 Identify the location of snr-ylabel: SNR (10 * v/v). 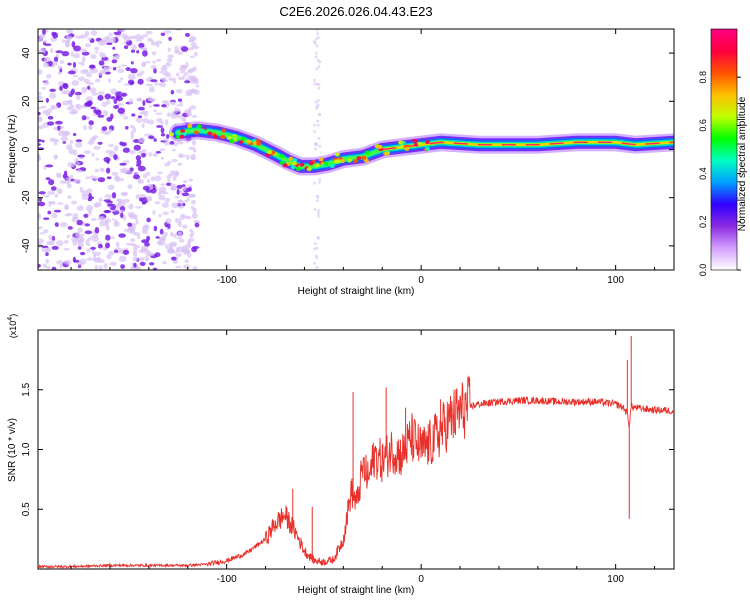
(12, 450).